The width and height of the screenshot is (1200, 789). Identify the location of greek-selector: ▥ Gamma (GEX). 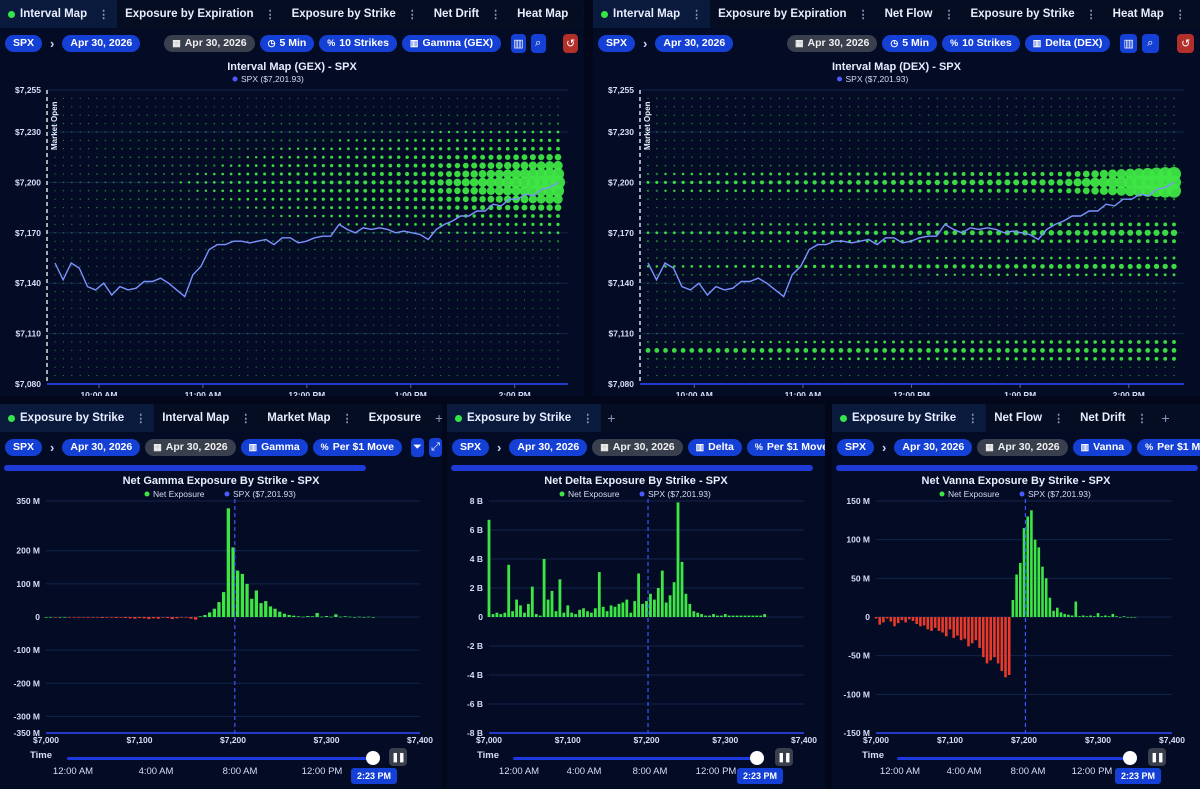
(451, 43).